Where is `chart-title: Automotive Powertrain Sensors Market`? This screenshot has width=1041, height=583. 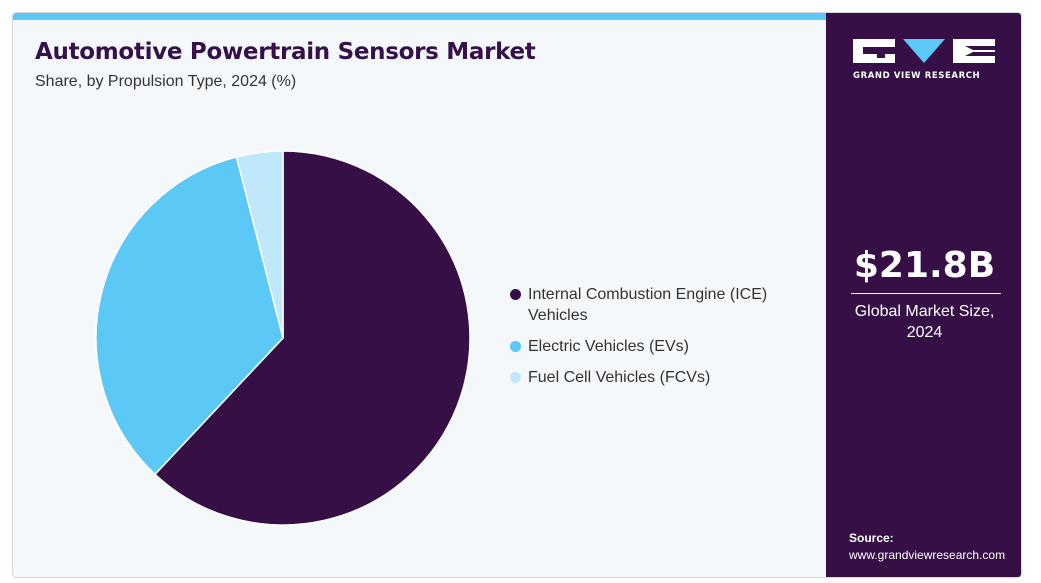 chart-title: Automotive Powertrain Sensors Market is located at coordinates (285, 52).